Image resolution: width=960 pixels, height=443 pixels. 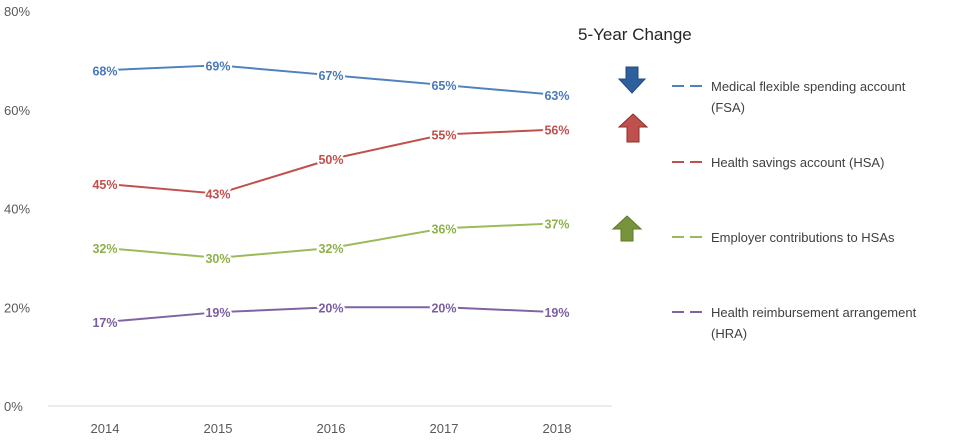 What do you see at coordinates (803, 237) in the screenshot?
I see `legend-label: Employer contributions to HSAs` at bounding box center [803, 237].